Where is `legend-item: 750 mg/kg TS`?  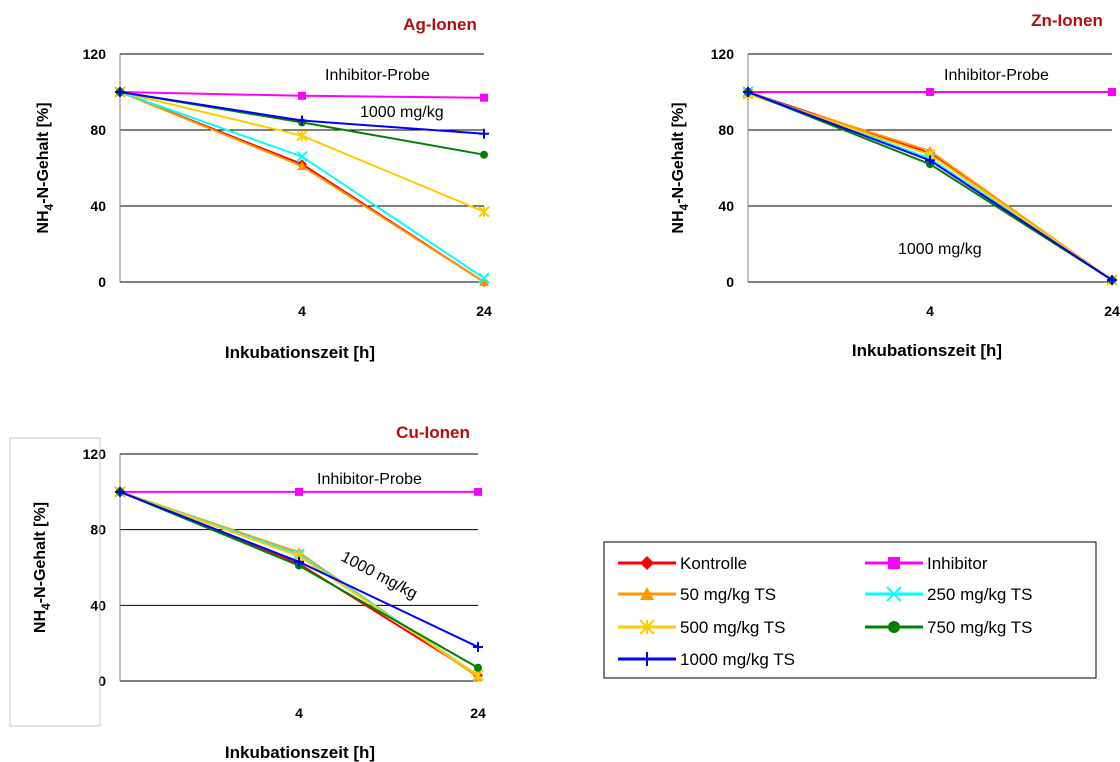
legend-item: 750 mg/kg TS is located at coordinates (949, 627).